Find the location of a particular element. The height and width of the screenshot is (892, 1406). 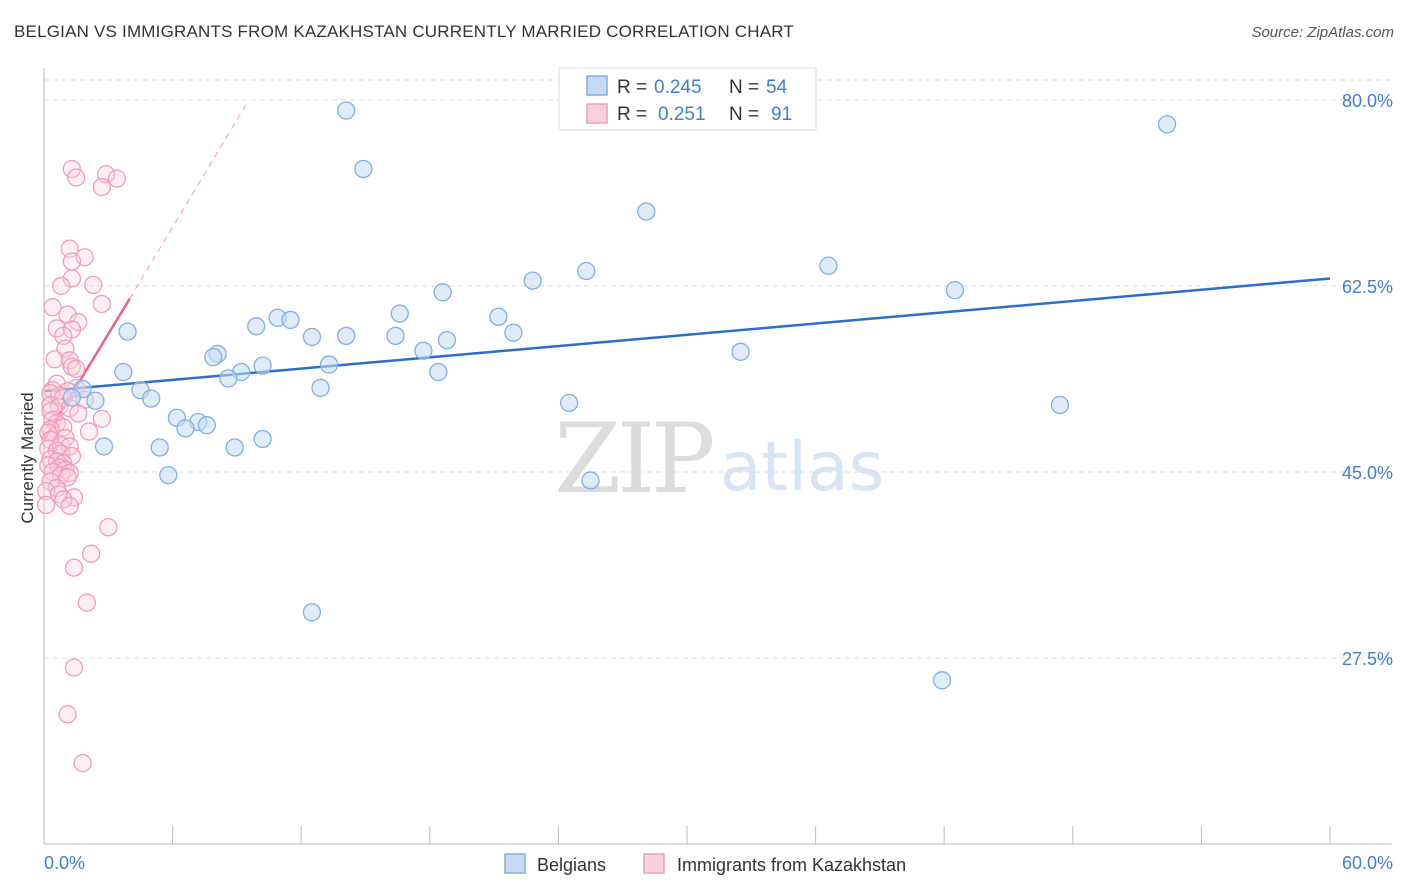

series-legend: Belgians Immigrants from Kazakhstan is located at coordinates (705, 864).